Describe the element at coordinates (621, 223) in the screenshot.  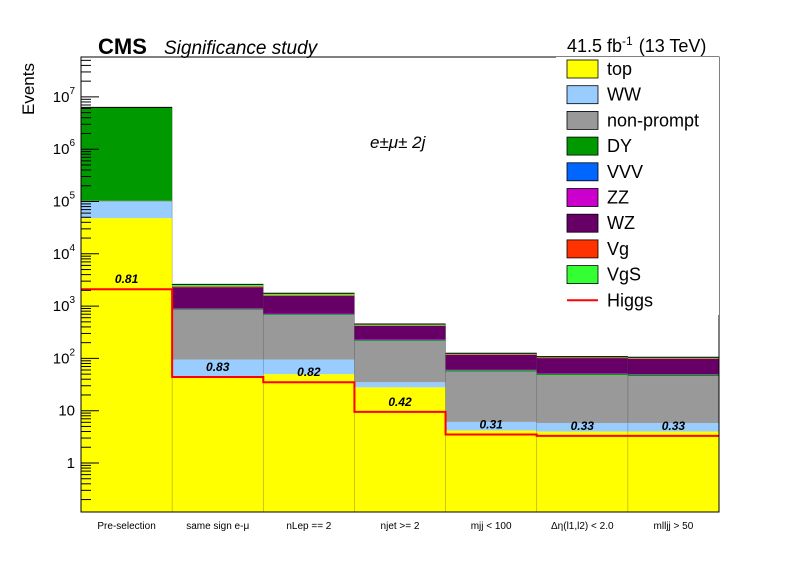
I see `legend-label-wz: WZ` at that location.